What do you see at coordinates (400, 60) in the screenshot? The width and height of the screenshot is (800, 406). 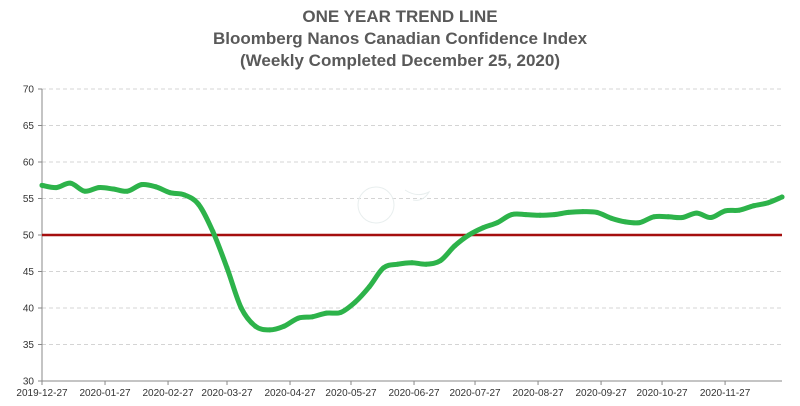 I see `chart-subtitle-date: (Weekly Completed December 25, 2020)` at bounding box center [400, 60].